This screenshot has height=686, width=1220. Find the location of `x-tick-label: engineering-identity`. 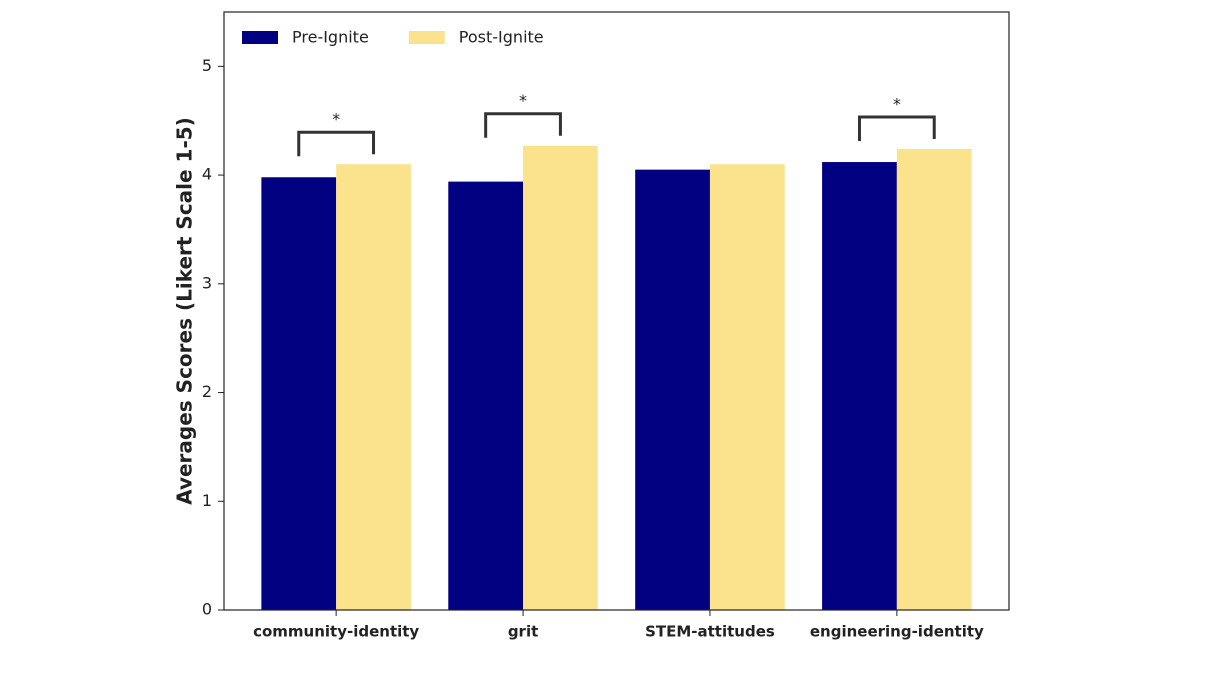

x-tick-label: engineering-identity is located at coordinates (897, 632).